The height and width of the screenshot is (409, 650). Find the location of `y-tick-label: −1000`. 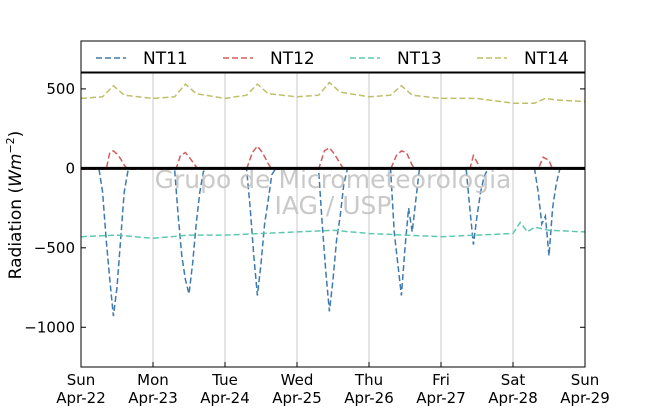

y-tick-label: −1000 is located at coordinates (49, 327).